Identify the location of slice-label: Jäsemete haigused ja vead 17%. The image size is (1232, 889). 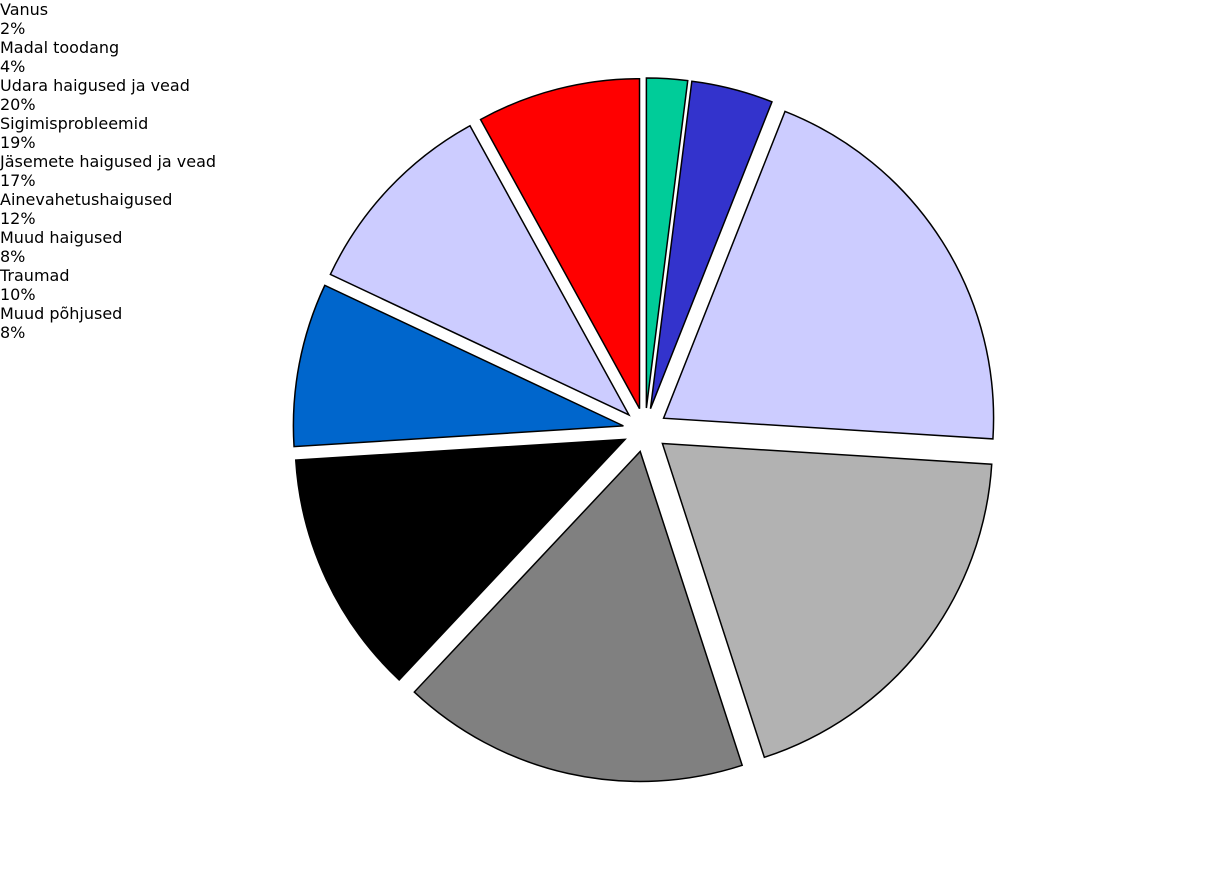
(165, 171).